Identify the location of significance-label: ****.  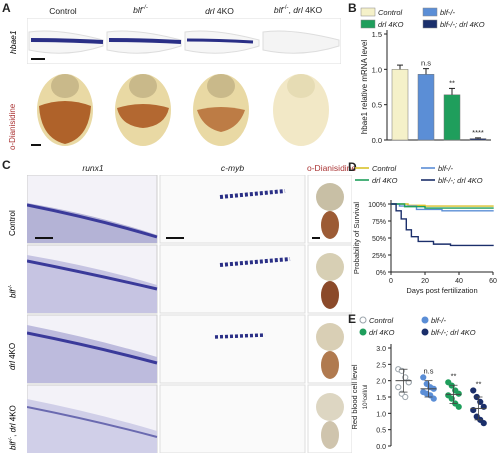
(478, 132).